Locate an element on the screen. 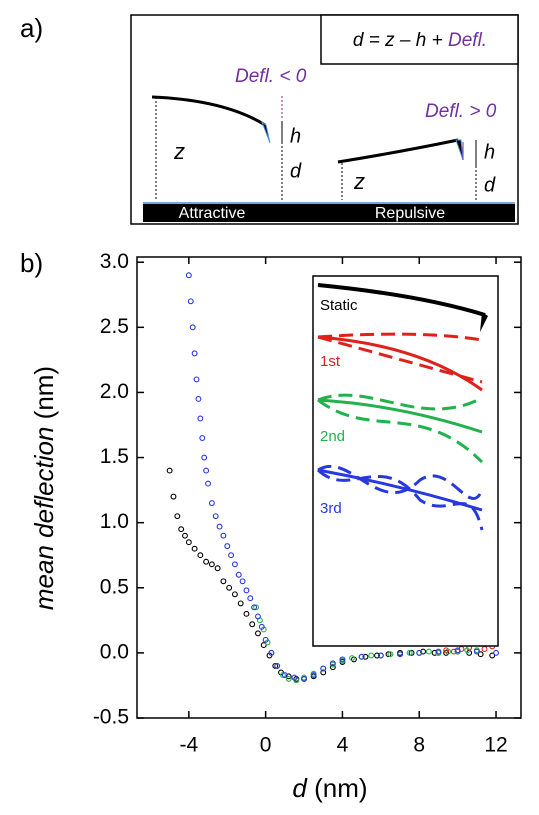 The image size is (539, 815). y-label-main: mean deflection is located at coordinates (44, 519).